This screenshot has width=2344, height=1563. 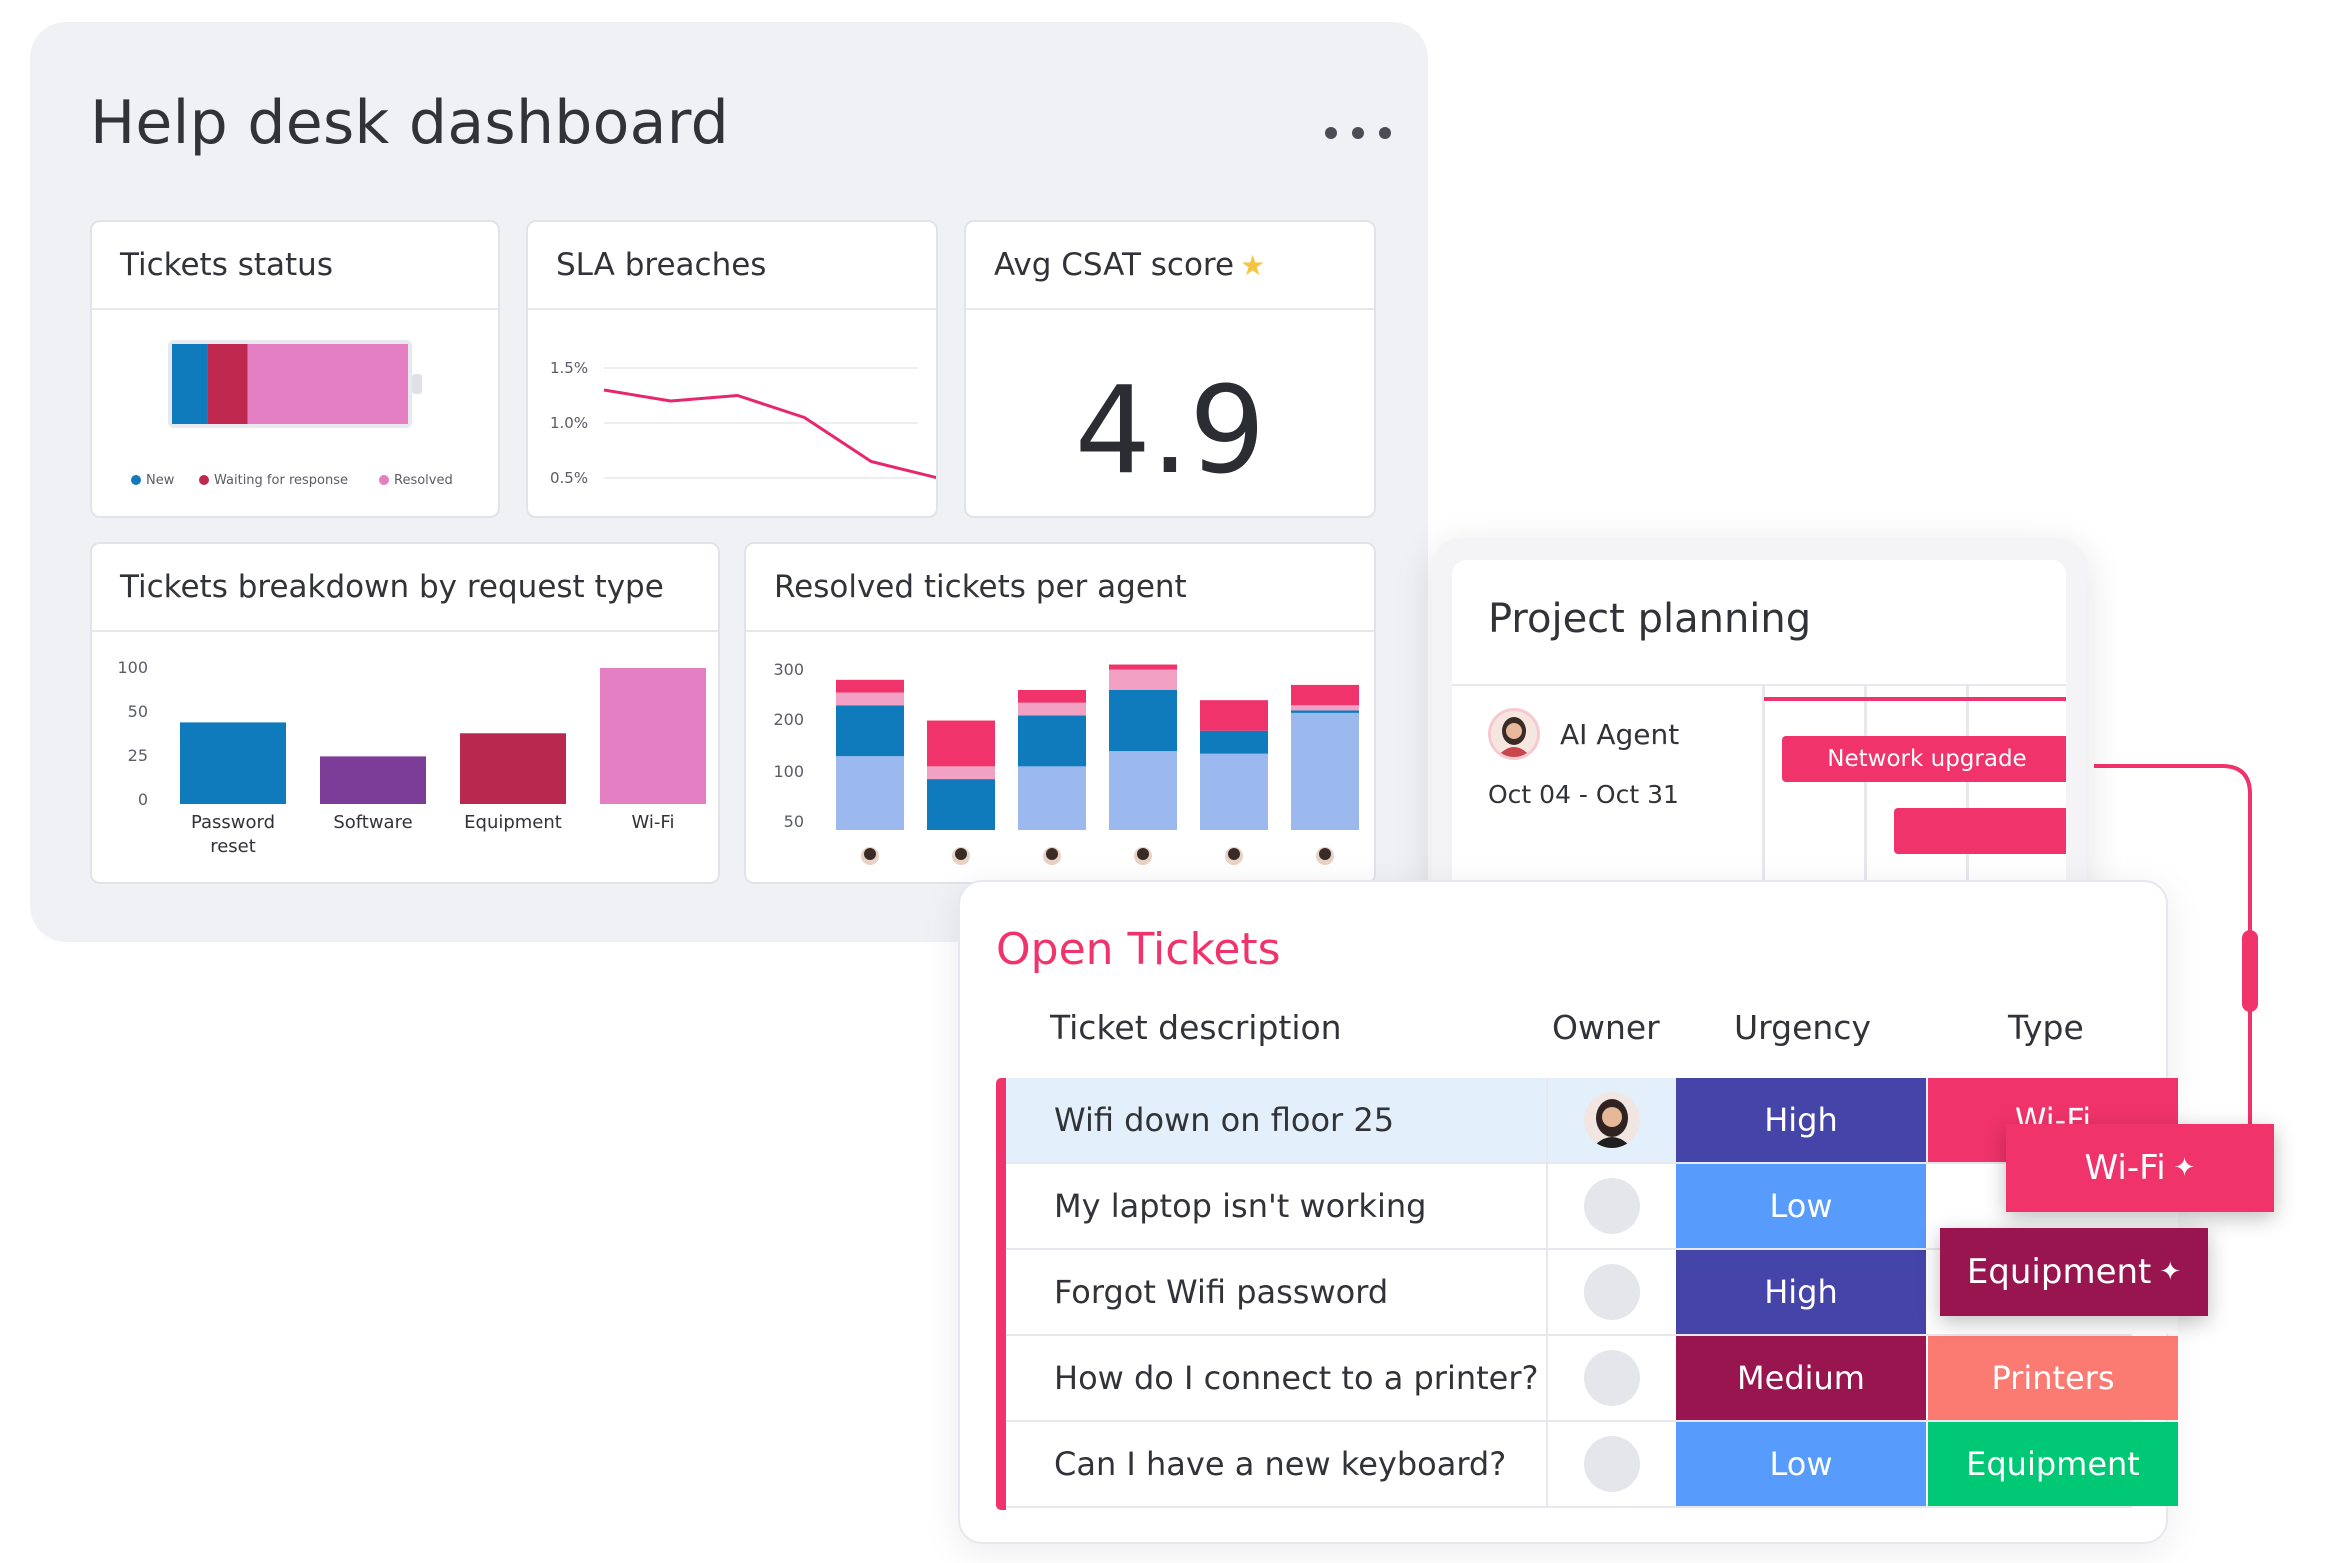 What do you see at coordinates (1221, 1292) in the screenshot?
I see `ticket-description: Forgot Wifi password` at bounding box center [1221, 1292].